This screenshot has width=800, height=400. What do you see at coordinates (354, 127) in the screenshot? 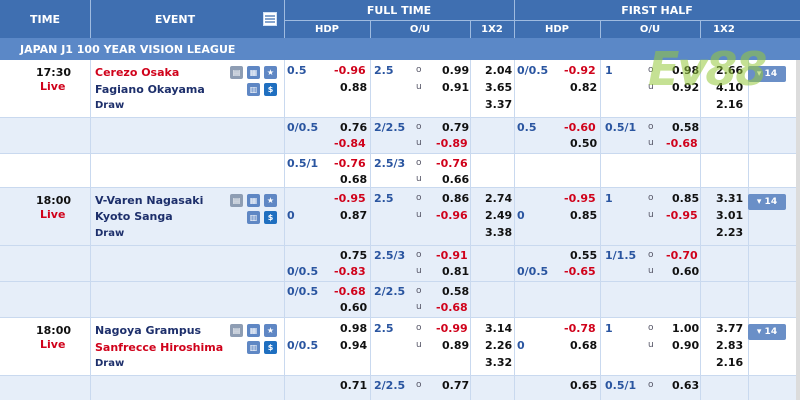
I see `ft-hdp-home-odds: 0.76` at bounding box center [354, 127].